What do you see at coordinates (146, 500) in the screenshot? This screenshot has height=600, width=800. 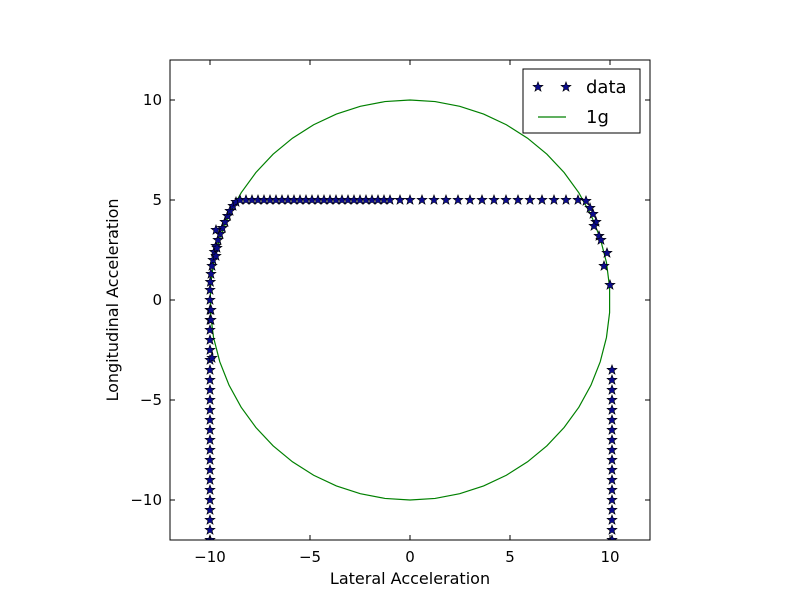 I see `y-tick-label: −10` at bounding box center [146, 500].